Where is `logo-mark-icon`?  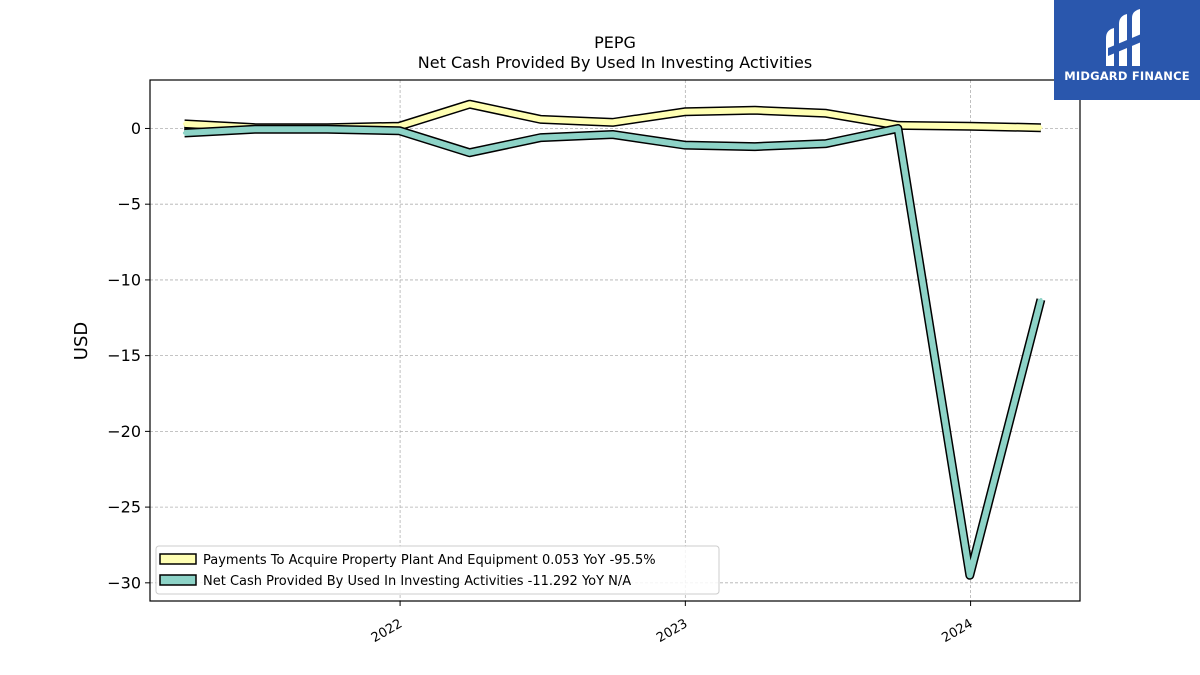 logo-mark-icon is located at coordinates (1126, 37).